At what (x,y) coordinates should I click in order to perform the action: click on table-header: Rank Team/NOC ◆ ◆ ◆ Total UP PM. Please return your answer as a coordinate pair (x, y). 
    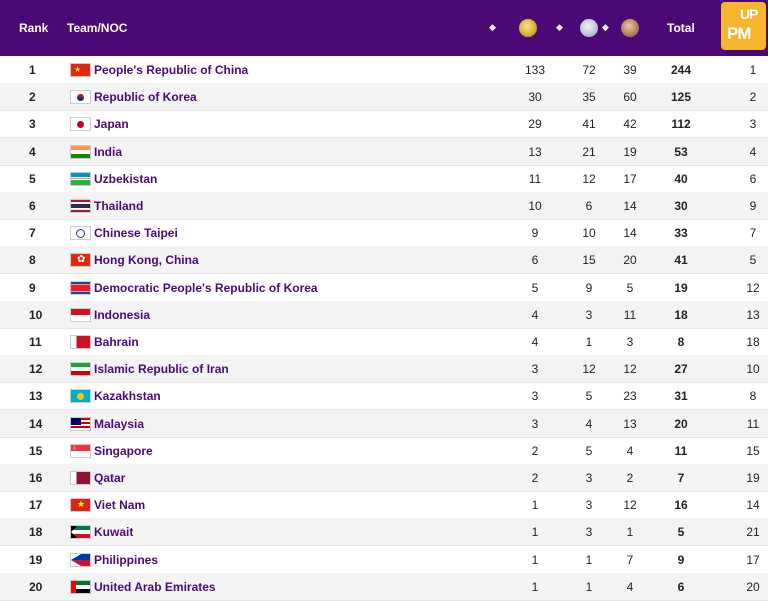
    Looking at the image, I should click on (384, 28).